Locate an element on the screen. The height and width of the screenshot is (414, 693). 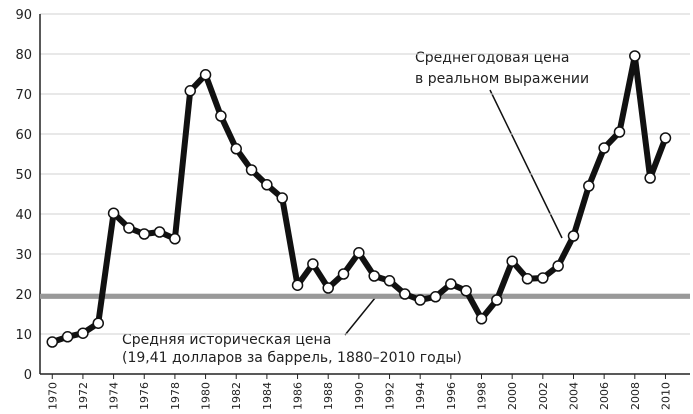
y-tick-label: 90 is located at coordinates (23, 15).